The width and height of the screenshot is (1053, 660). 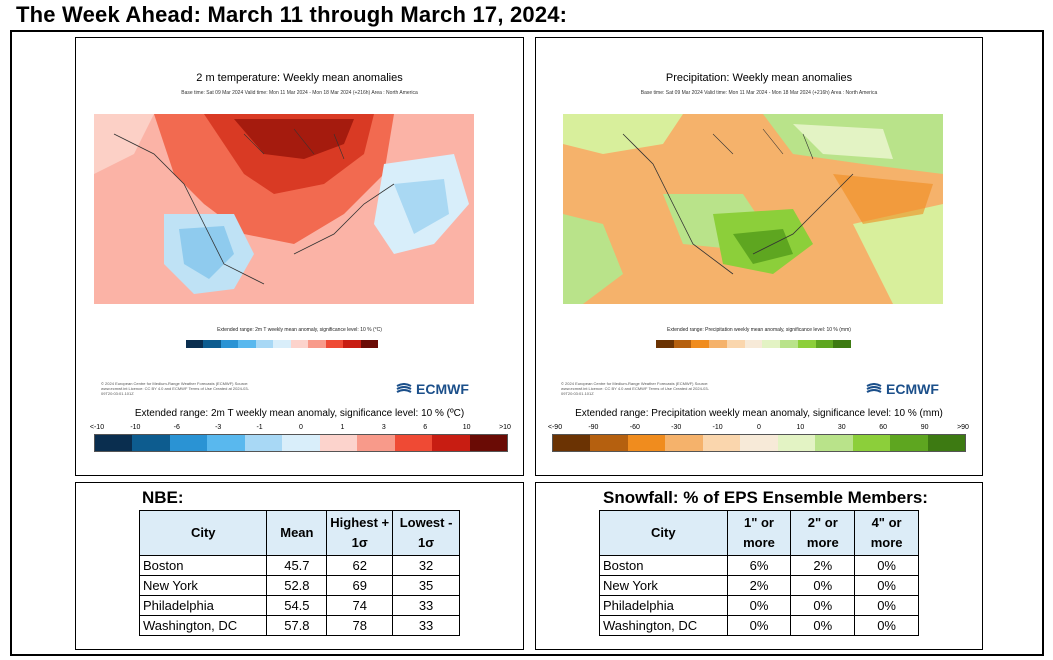 What do you see at coordinates (886, 533) in the screenshot?
I see `snowfall-header-4in: 4" or more` at bounding box center [886, 533].